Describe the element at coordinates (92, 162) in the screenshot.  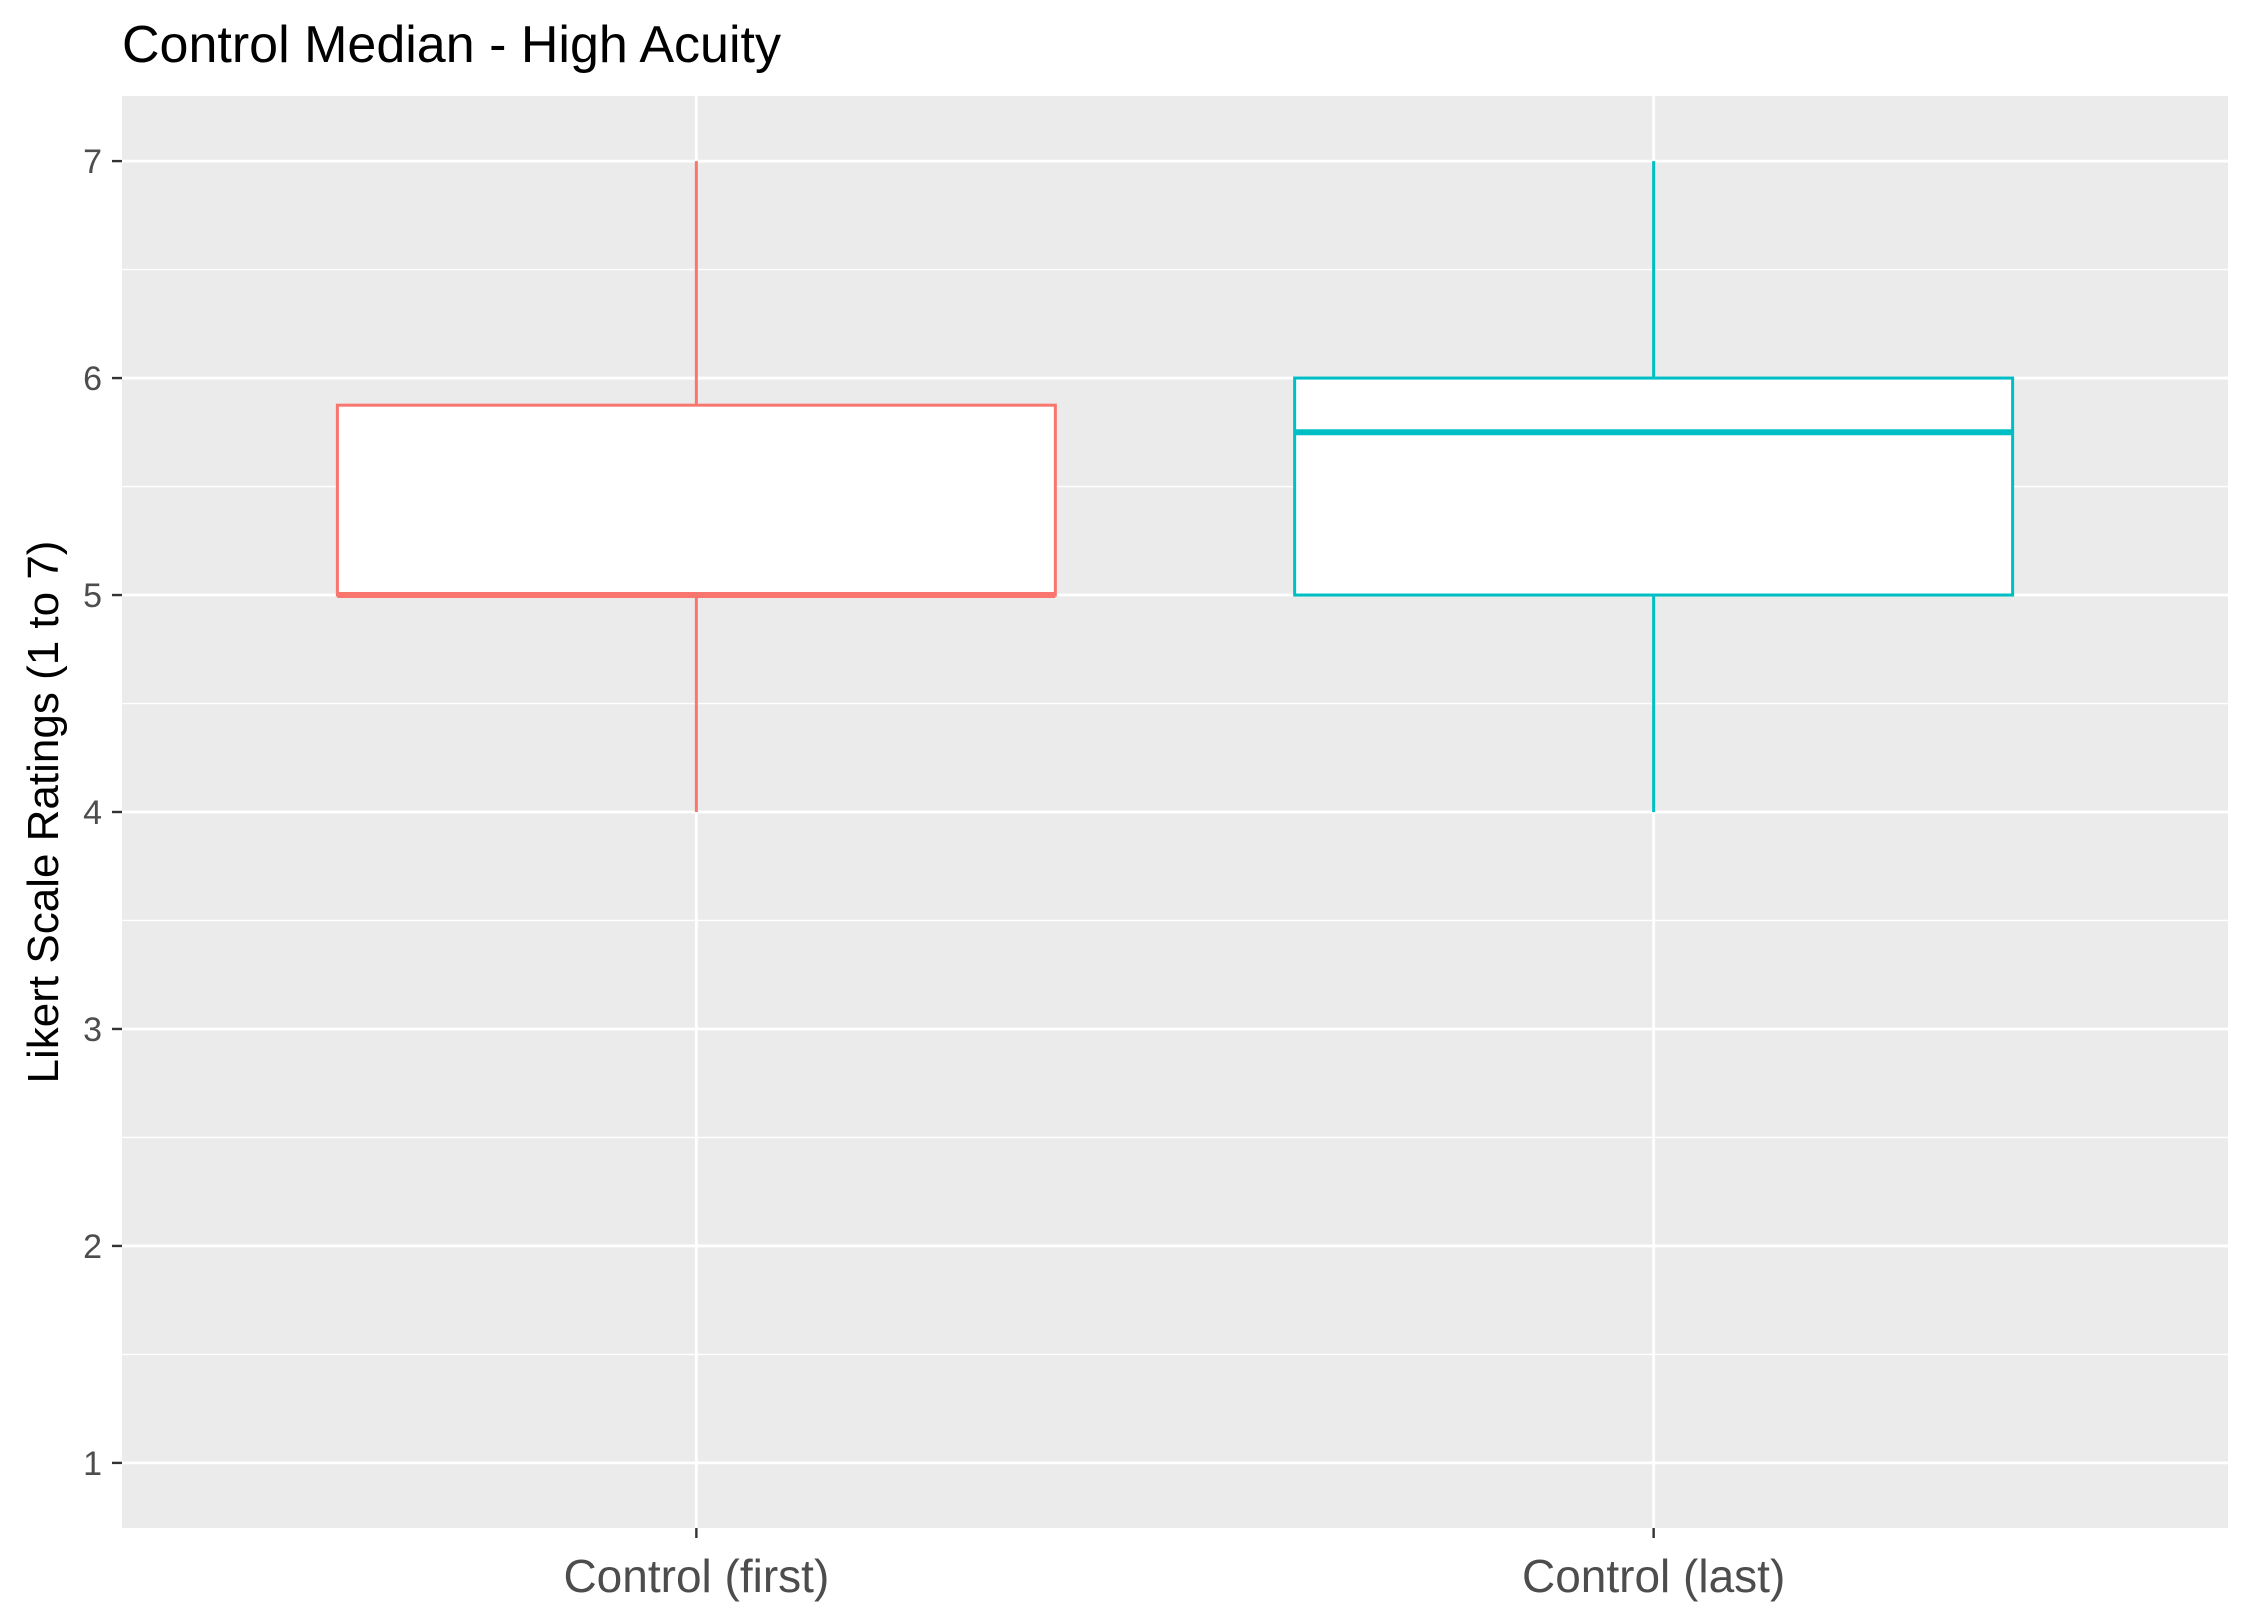
I see `y-tick-label: 7` at that location.